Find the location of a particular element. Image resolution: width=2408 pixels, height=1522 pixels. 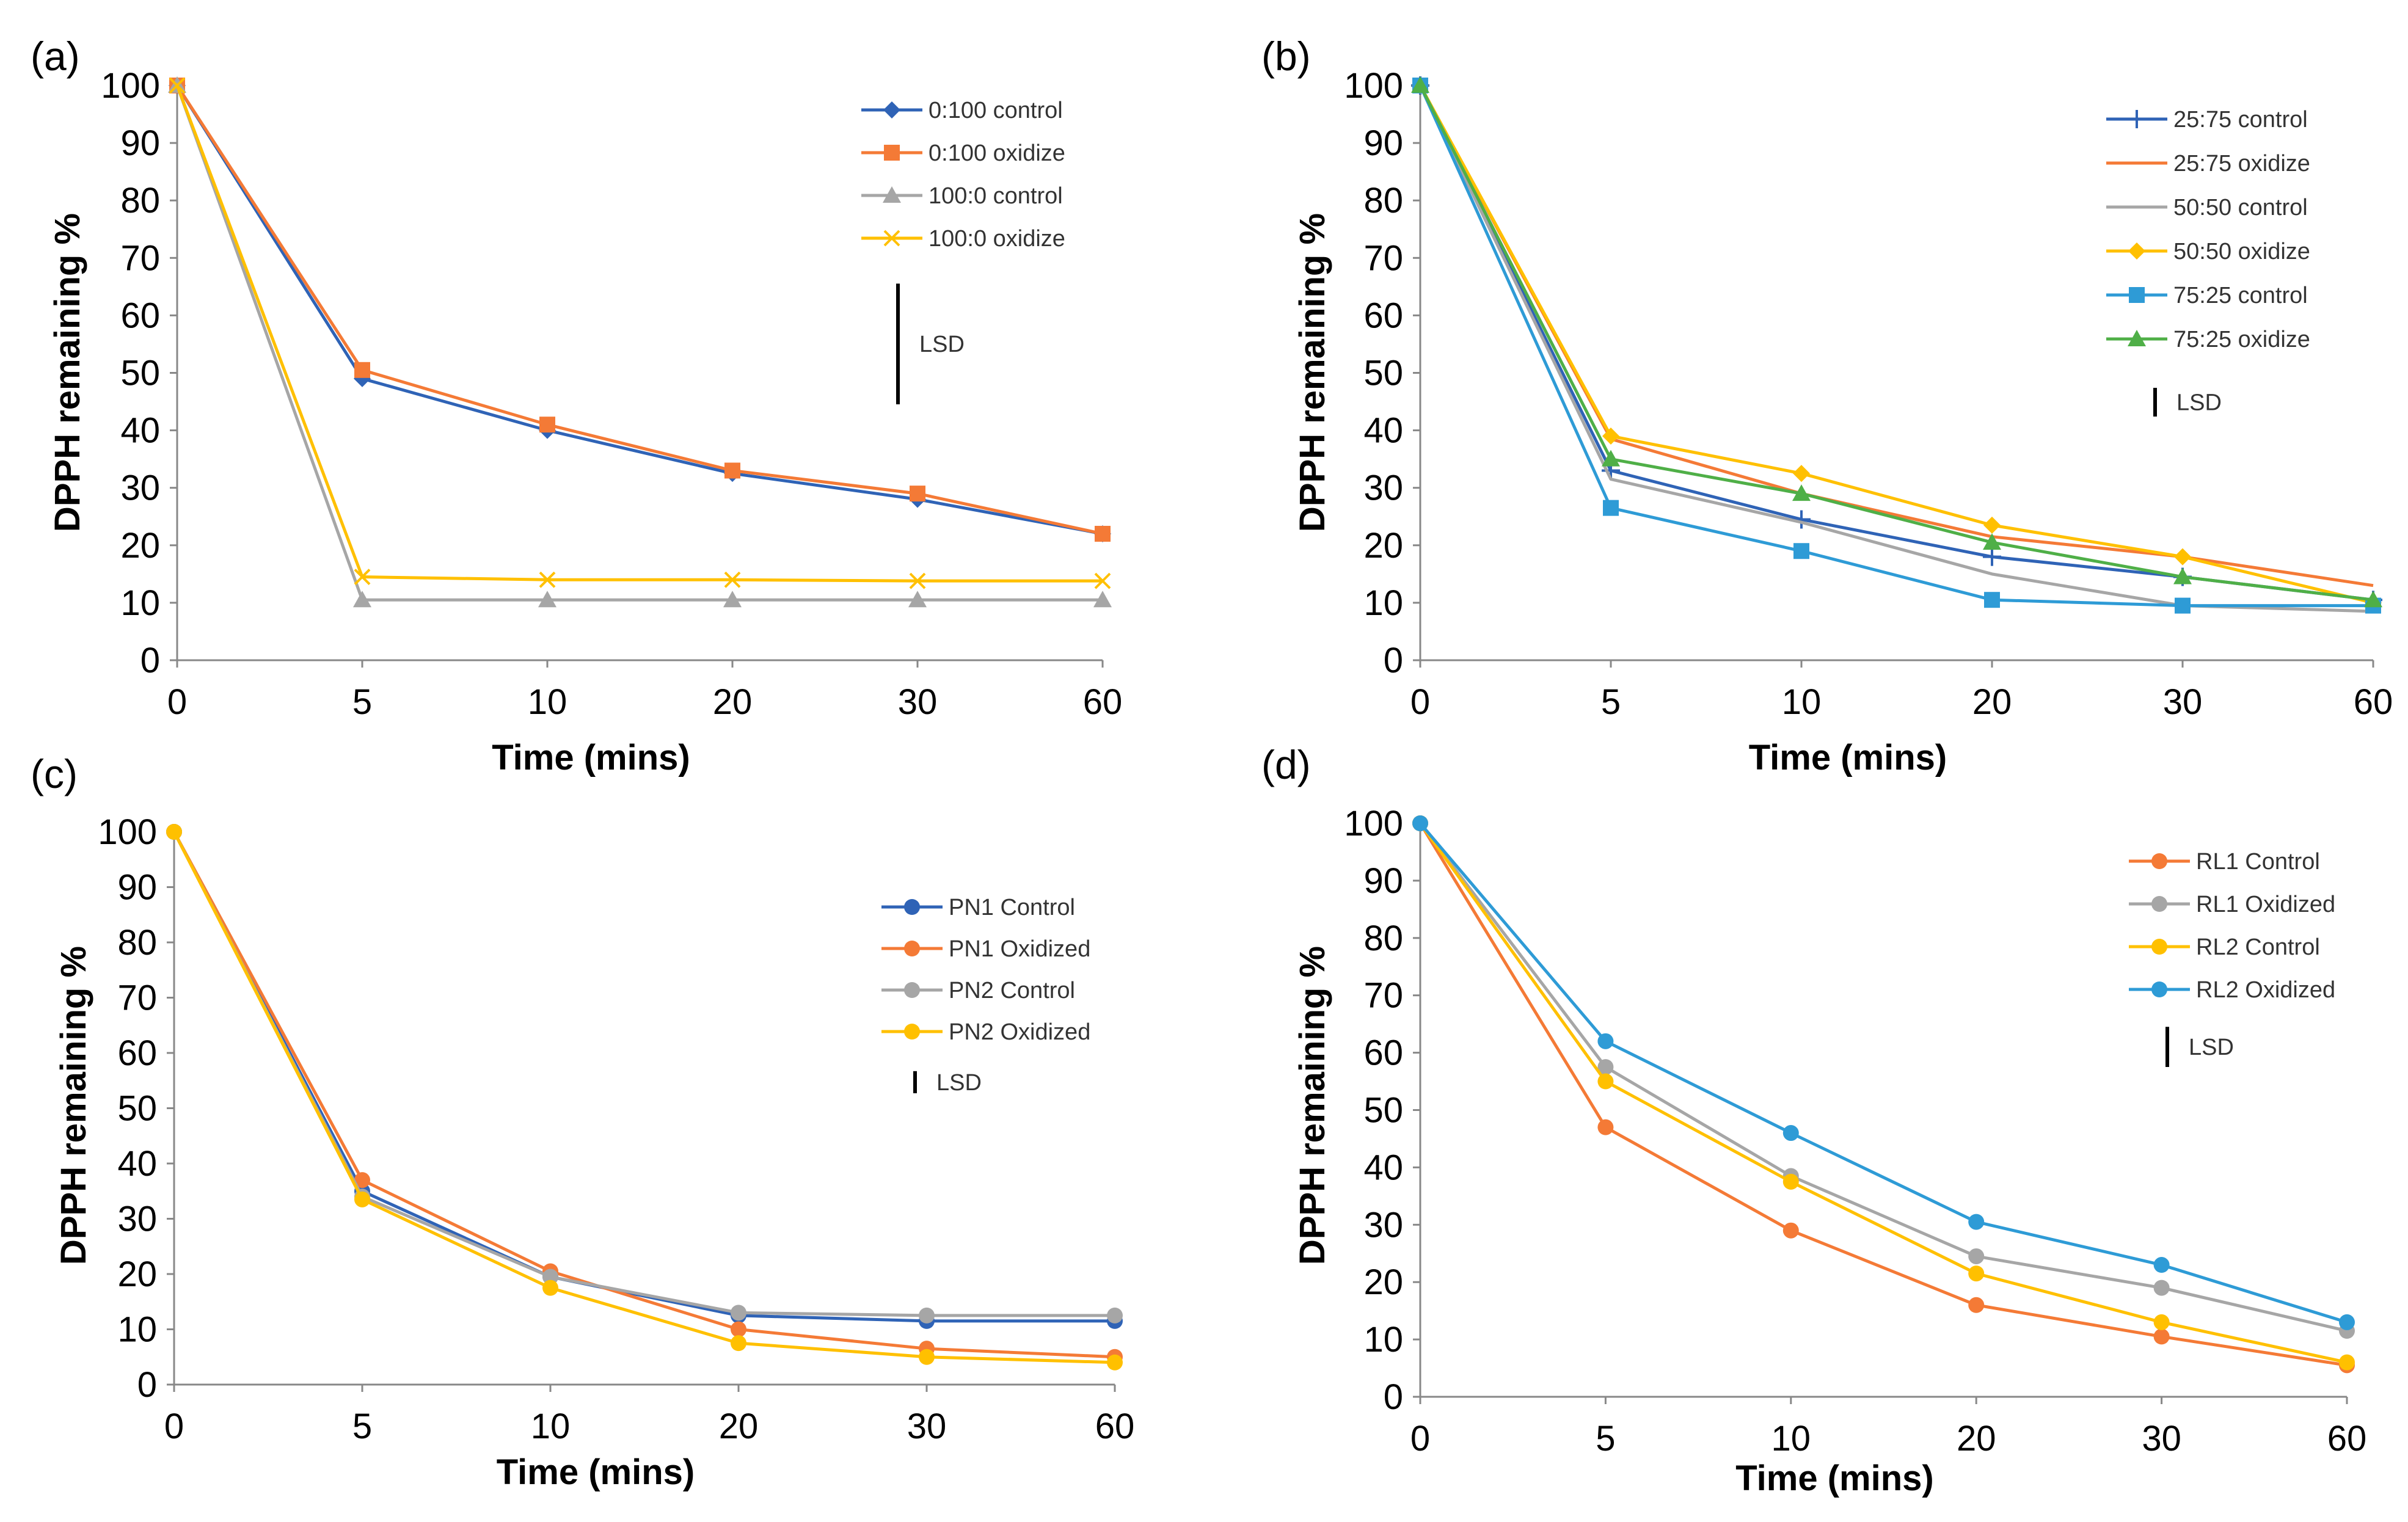

x-tick-label: 10 is located at coordinates (547, 702).